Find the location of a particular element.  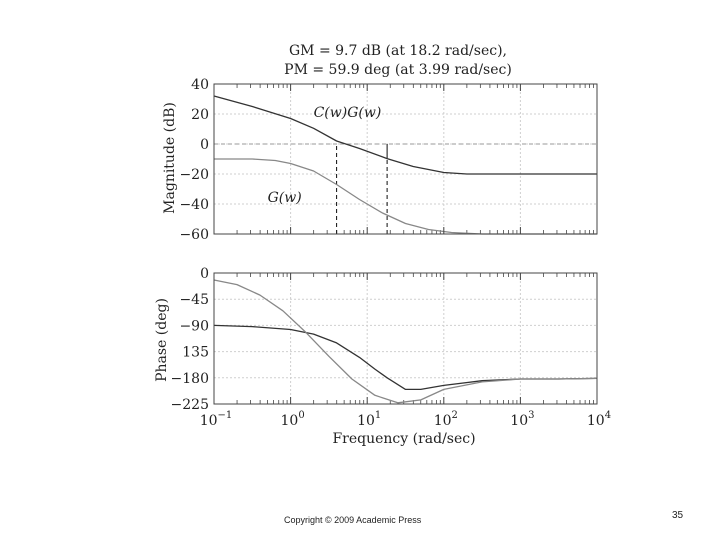

phase-y-tick-labels: 0 −45 −90 135 −180 −225 is located at coordinates (190, 339).